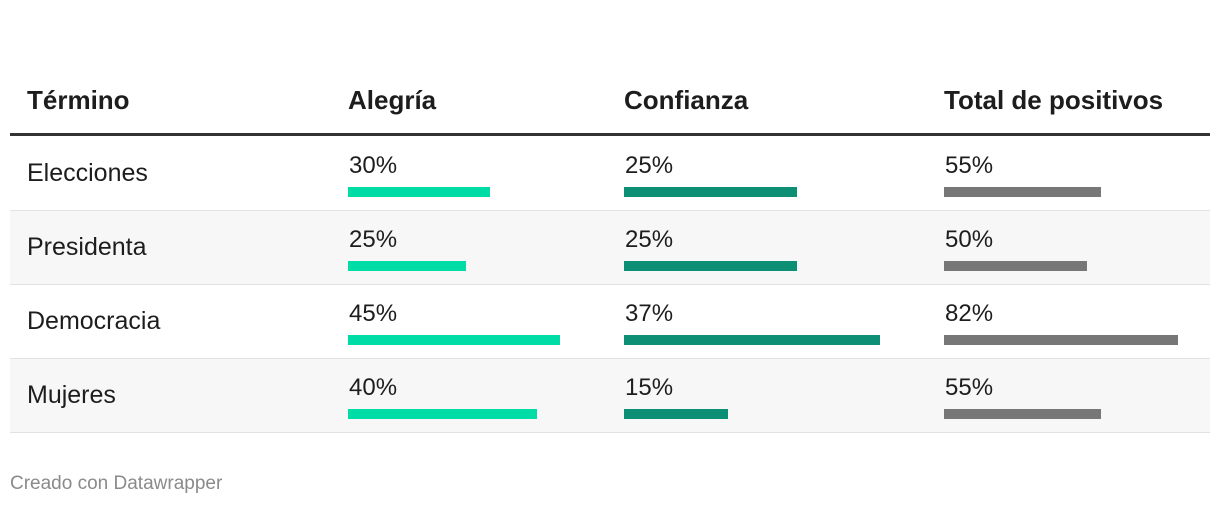 The image size is (1220, 508). Describe the element at coordinates (71, 395) in the screenshot. I see `term-cell: Mujeres` at that location.